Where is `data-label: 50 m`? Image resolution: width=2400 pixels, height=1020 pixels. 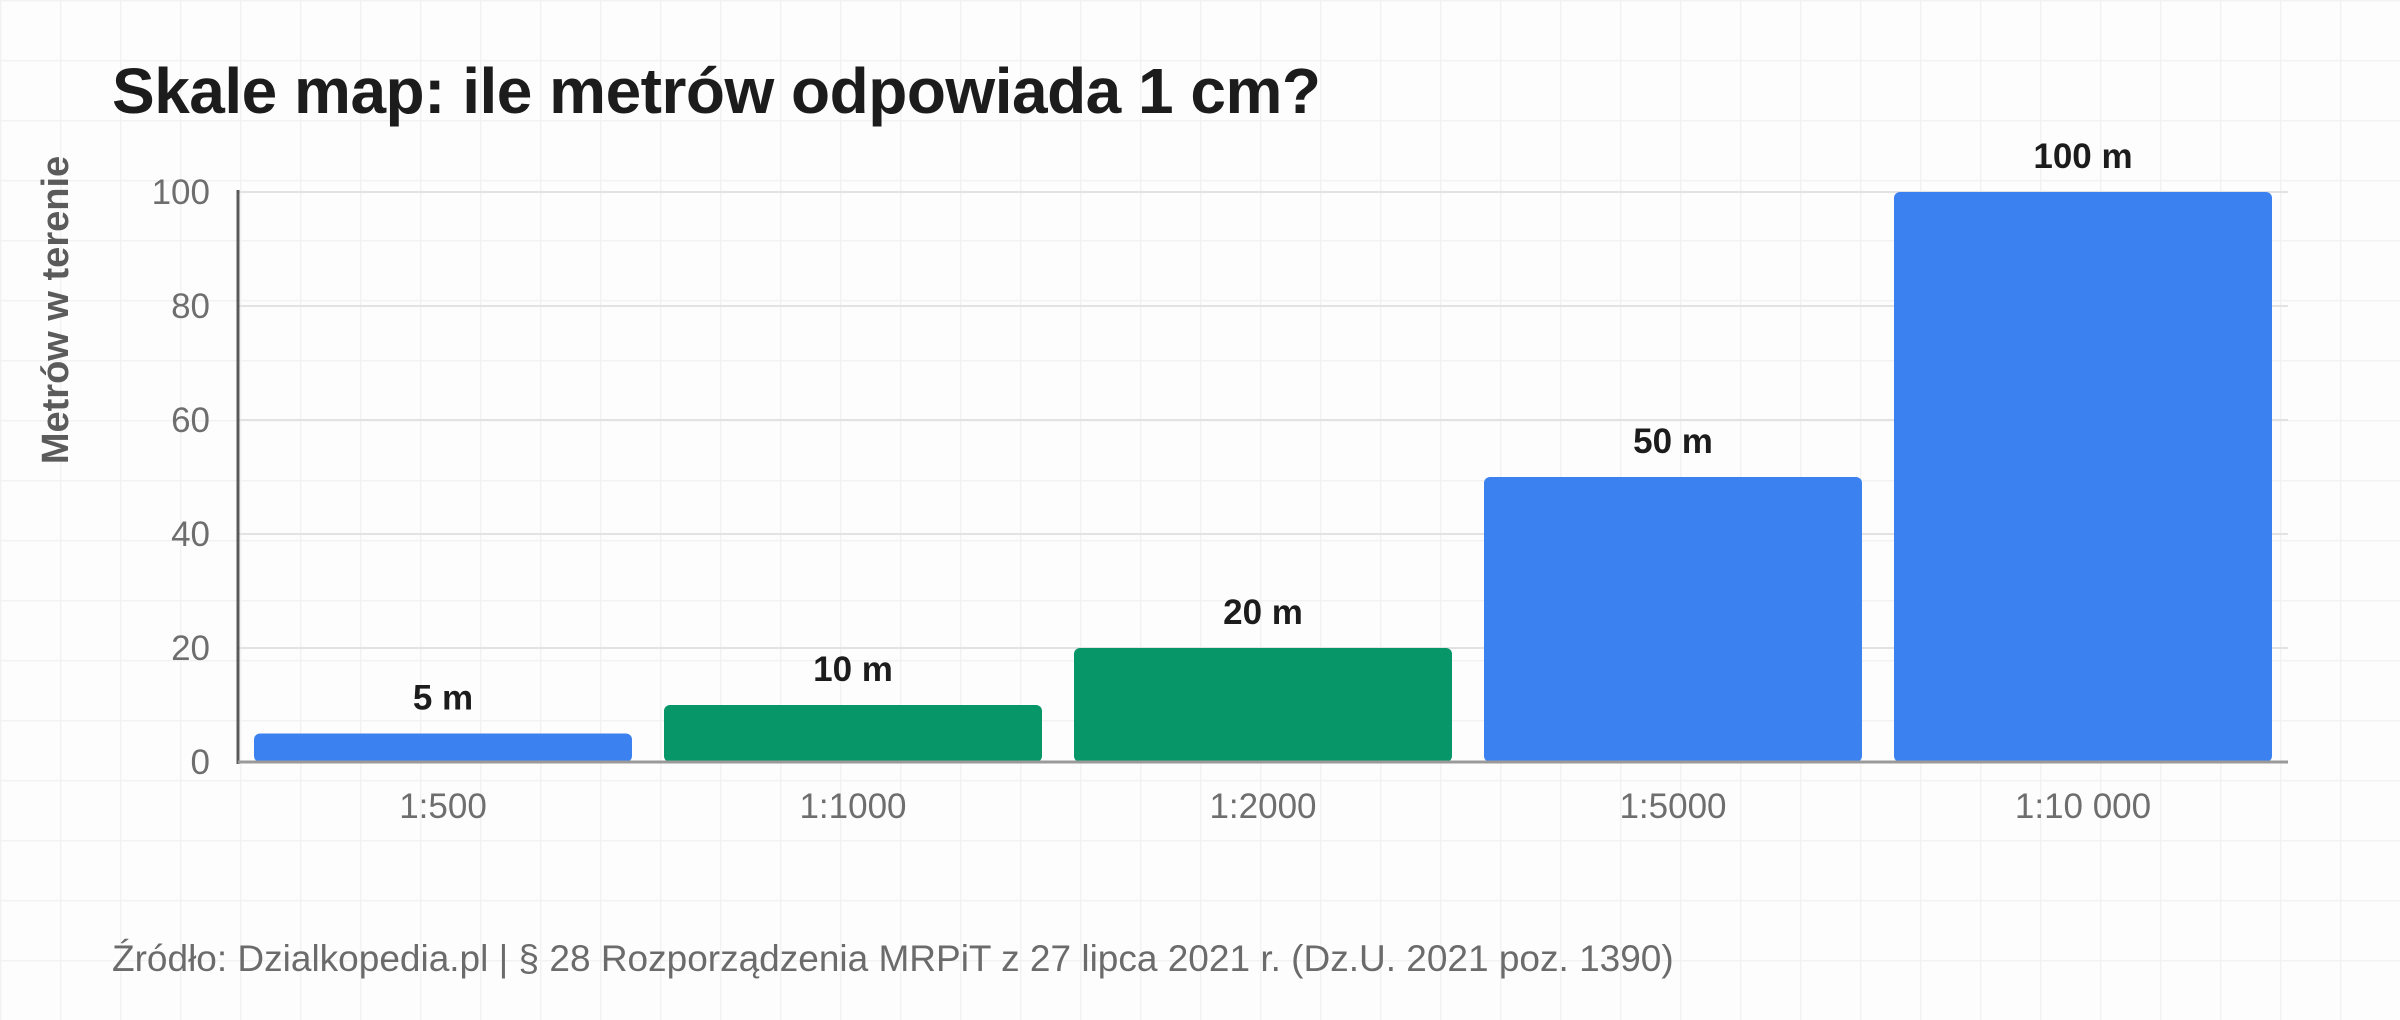
data-label: 50 m is located at coordinates (1673, 441).